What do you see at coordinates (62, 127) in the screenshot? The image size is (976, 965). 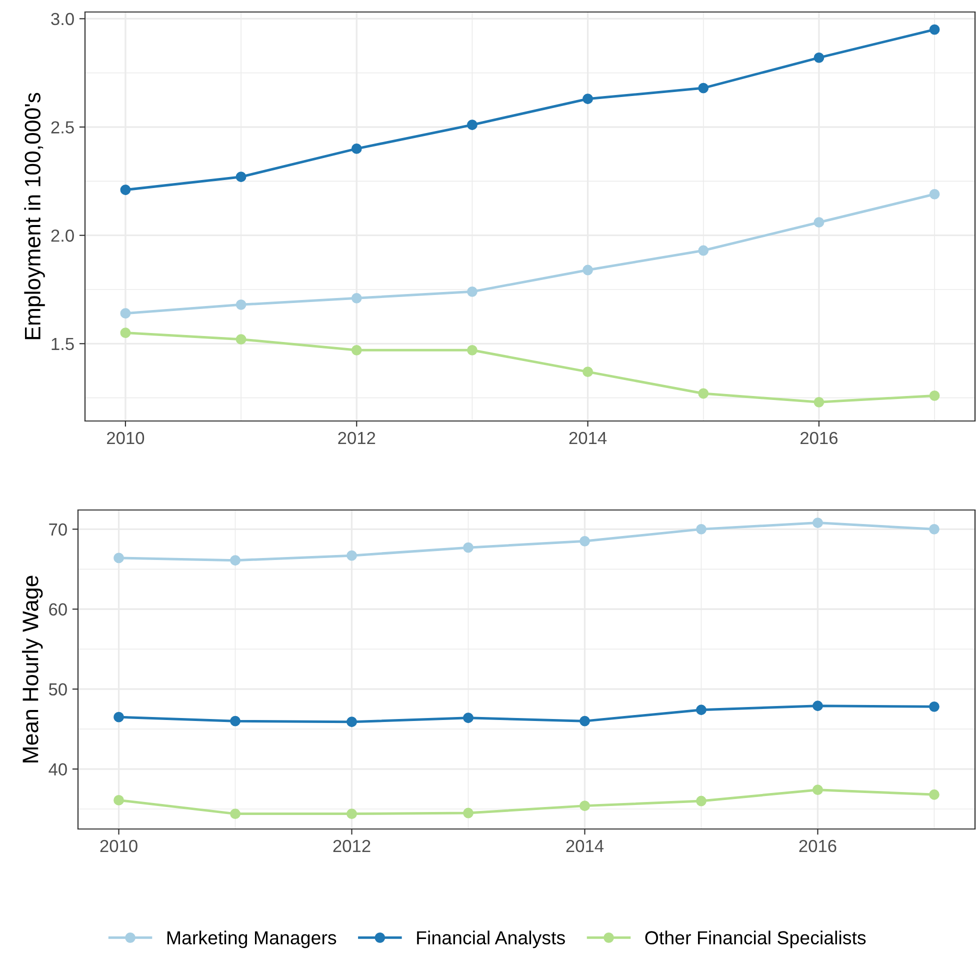 I see `y-tick-label: 2.5` at bounding box center [62, 127].